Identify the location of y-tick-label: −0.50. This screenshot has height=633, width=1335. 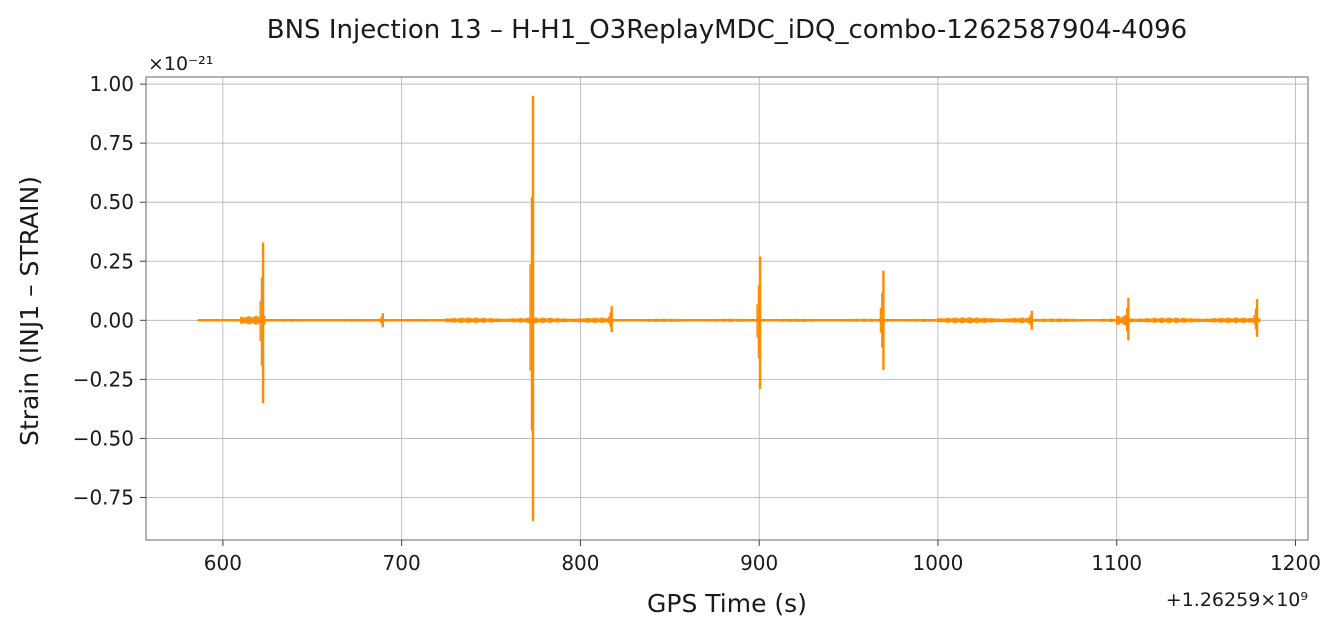
(103, 438).